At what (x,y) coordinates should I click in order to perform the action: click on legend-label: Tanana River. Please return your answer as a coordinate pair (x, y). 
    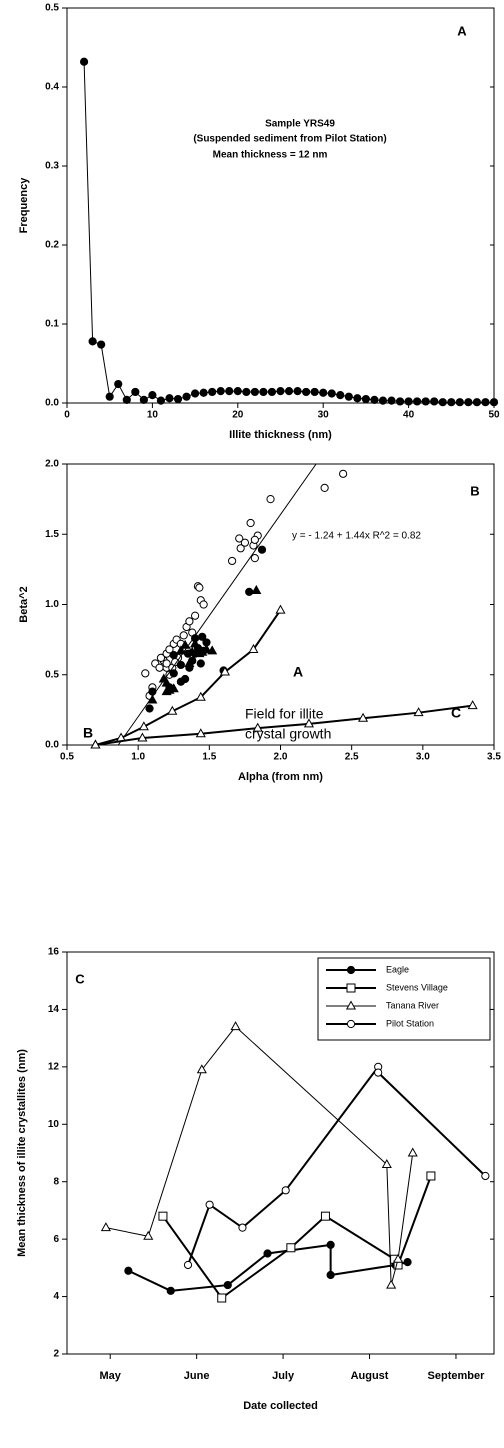
    Looking at the image, I should click on (412, 1005).